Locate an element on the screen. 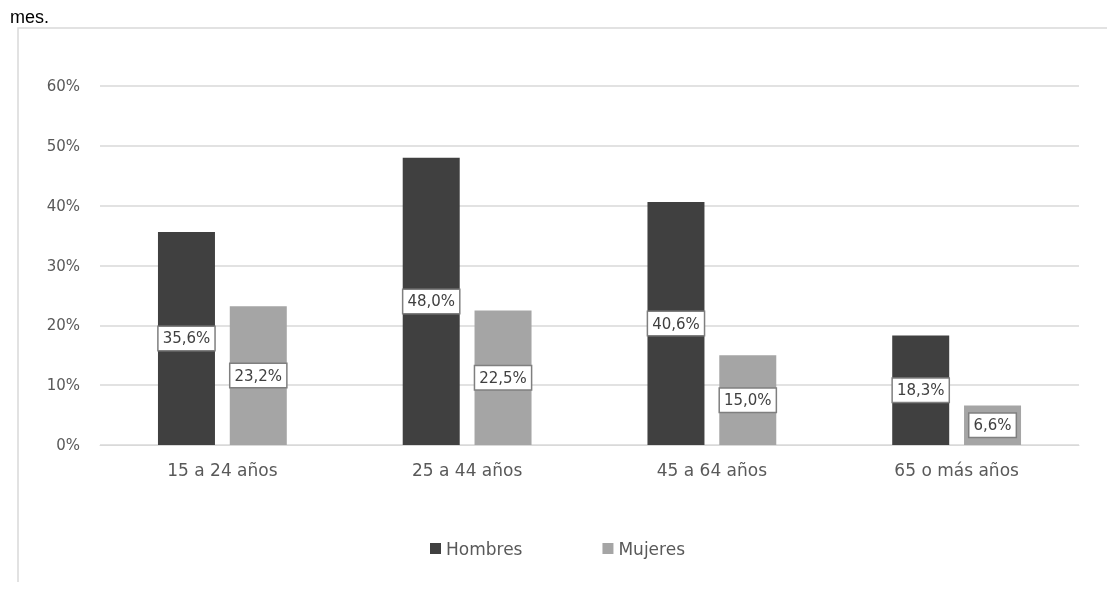 The image size is (1115, 590). data-label: 18,3% is located at coordinates (920, 390).